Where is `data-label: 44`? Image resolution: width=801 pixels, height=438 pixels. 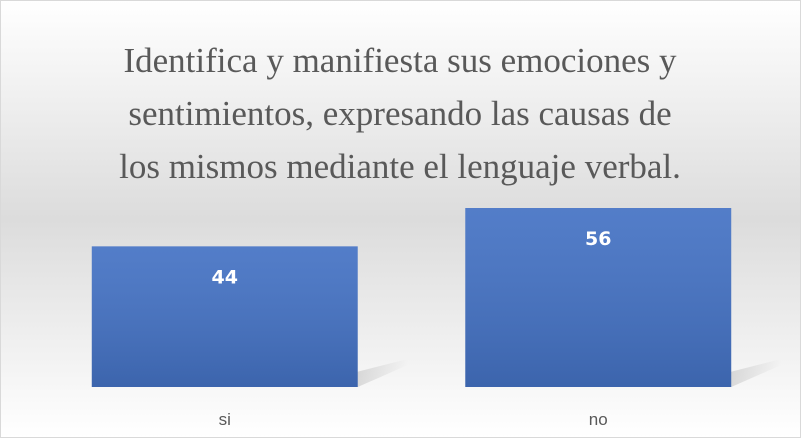 data-label: 44 is located at coordinates (225, 277).